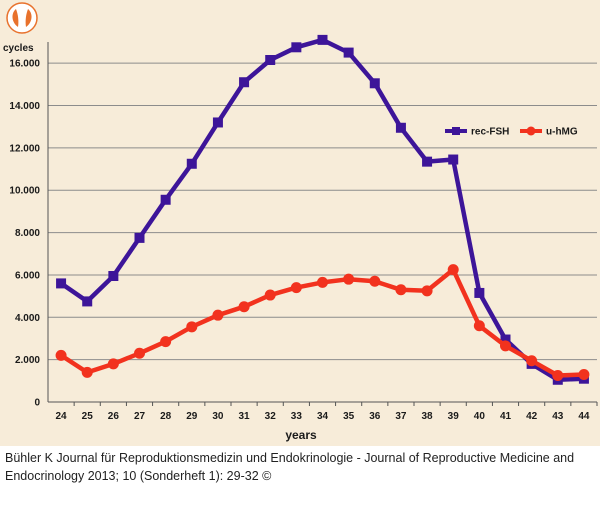 This screenshot has height=507, width=600. Describe the element at coordinates (37, 403) in the screenshot. I see `y-tick-label: 0` at that location.